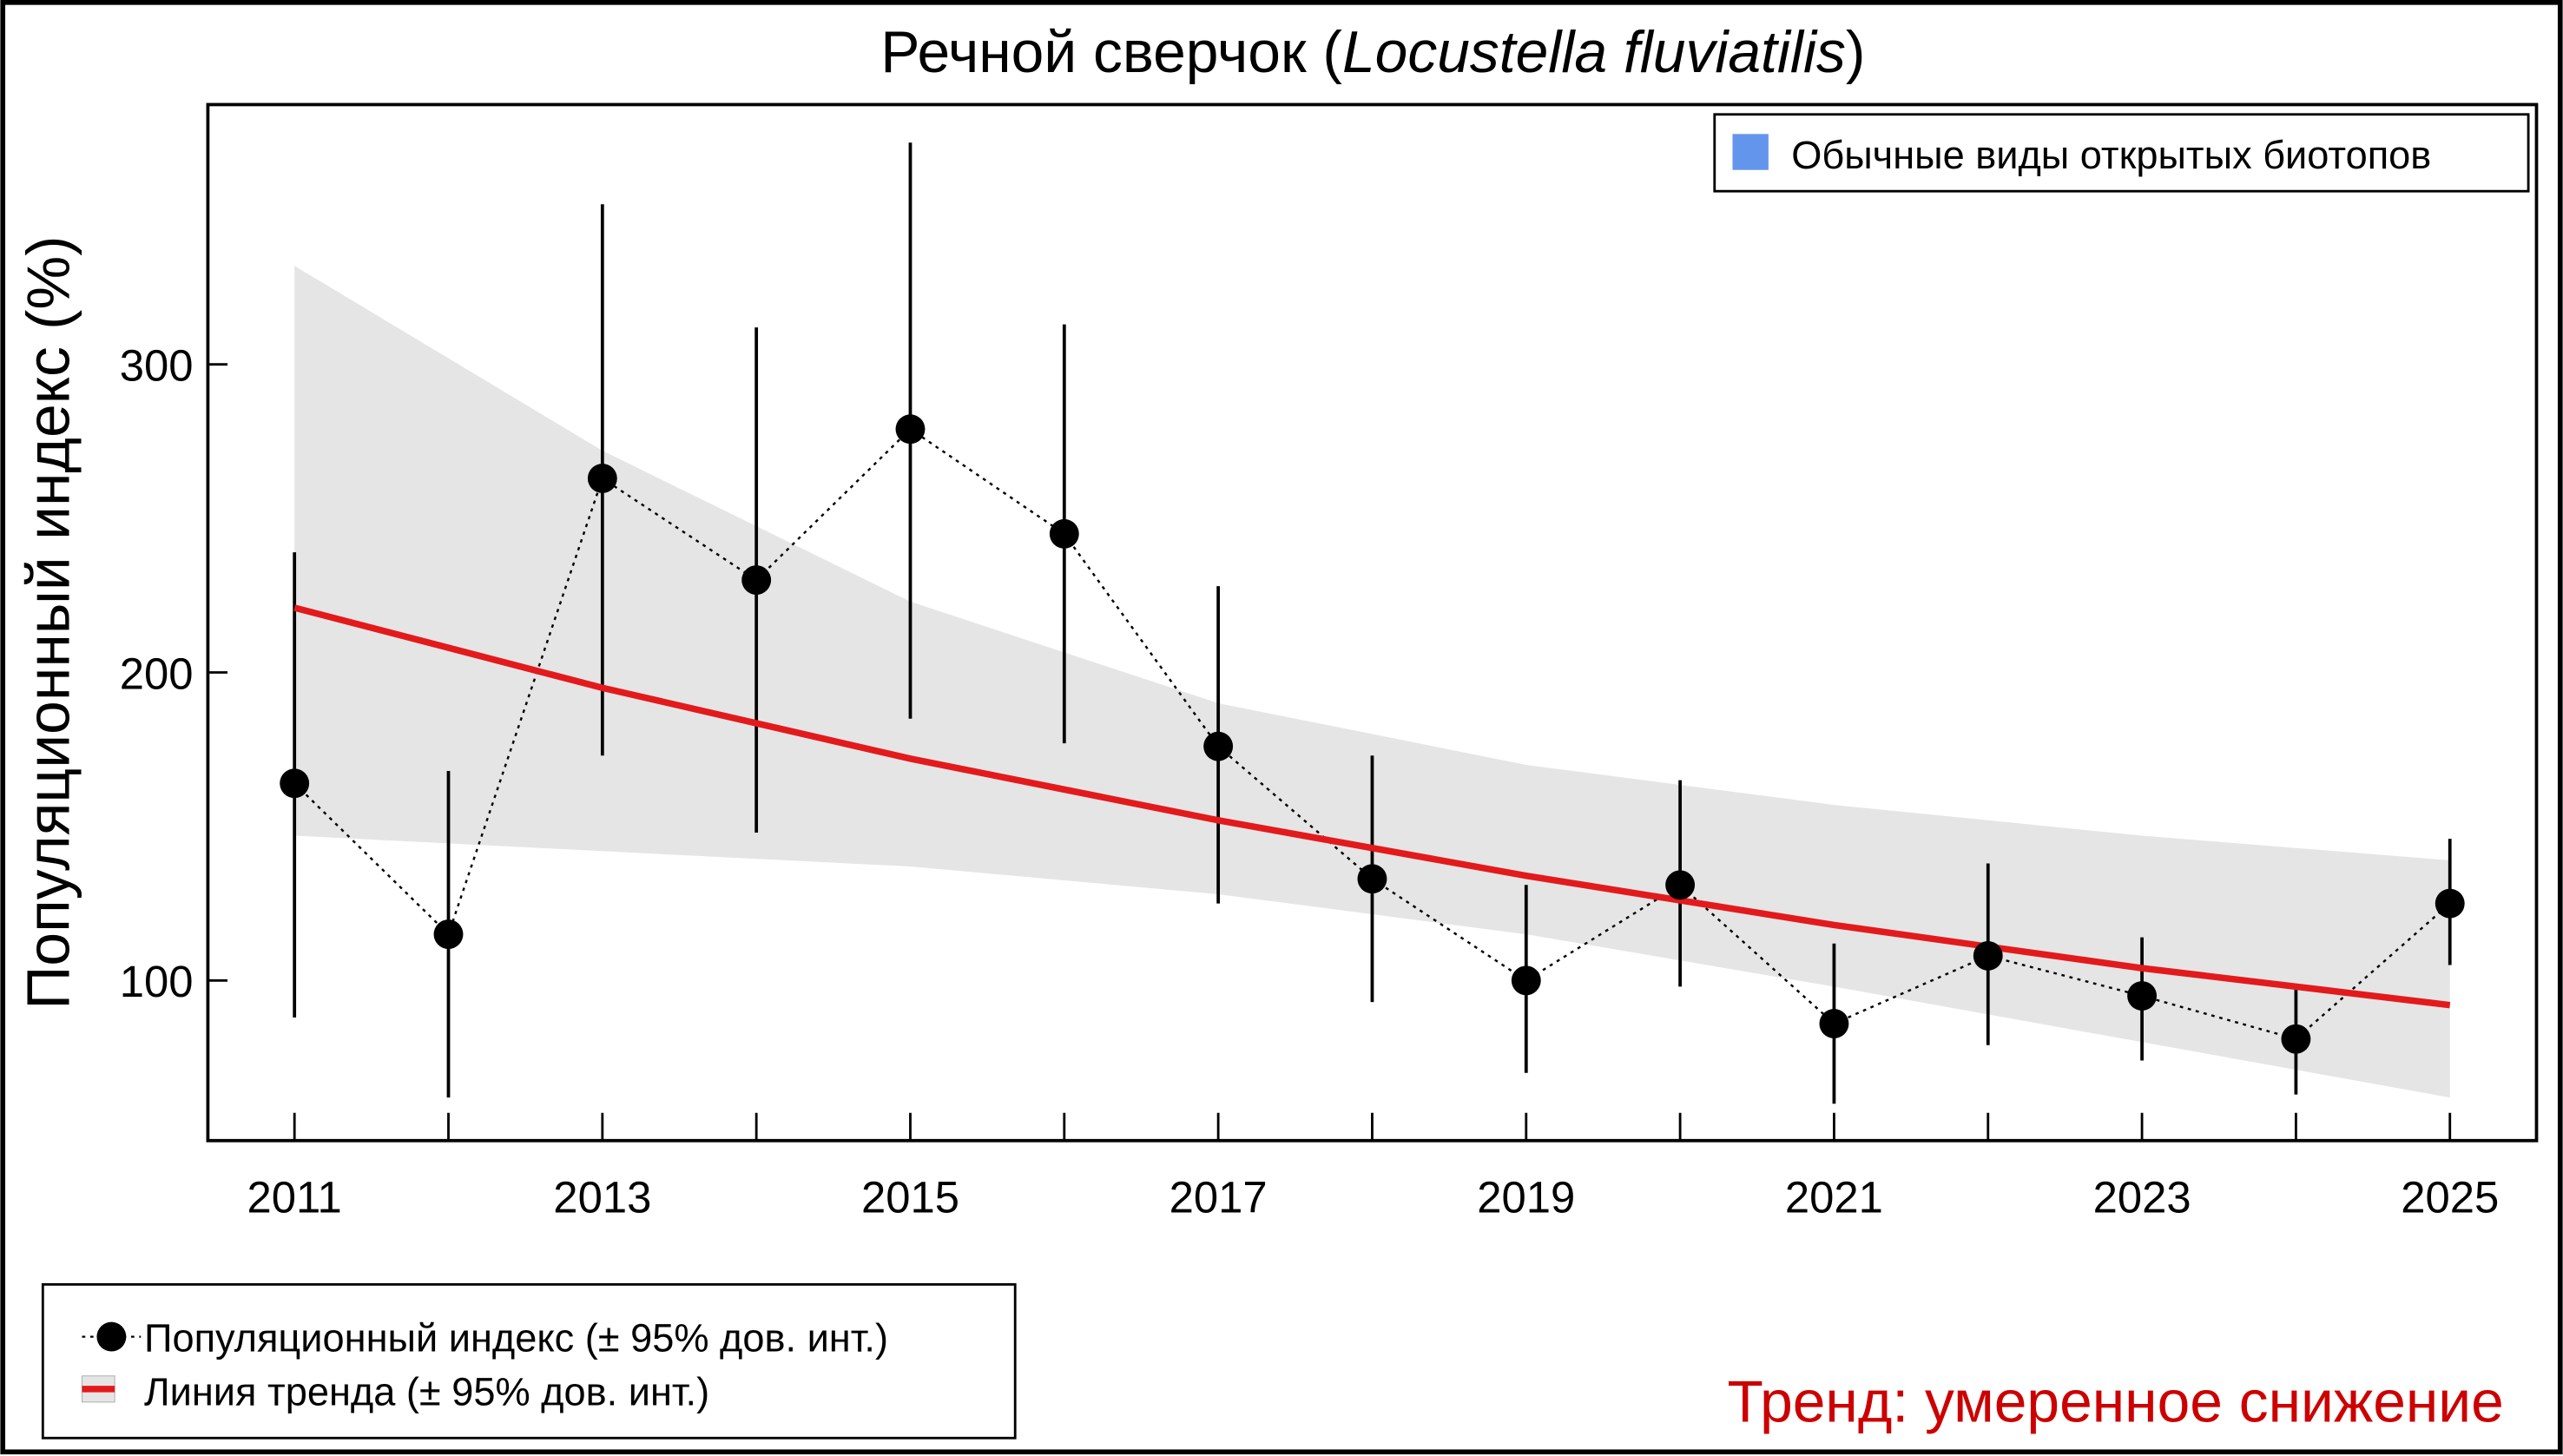  Describe the element at coordinates (426, 1392) in the screenshot. I see `legend-label-trend: Линия тренда (± 95% дов. инт.)` at that location.